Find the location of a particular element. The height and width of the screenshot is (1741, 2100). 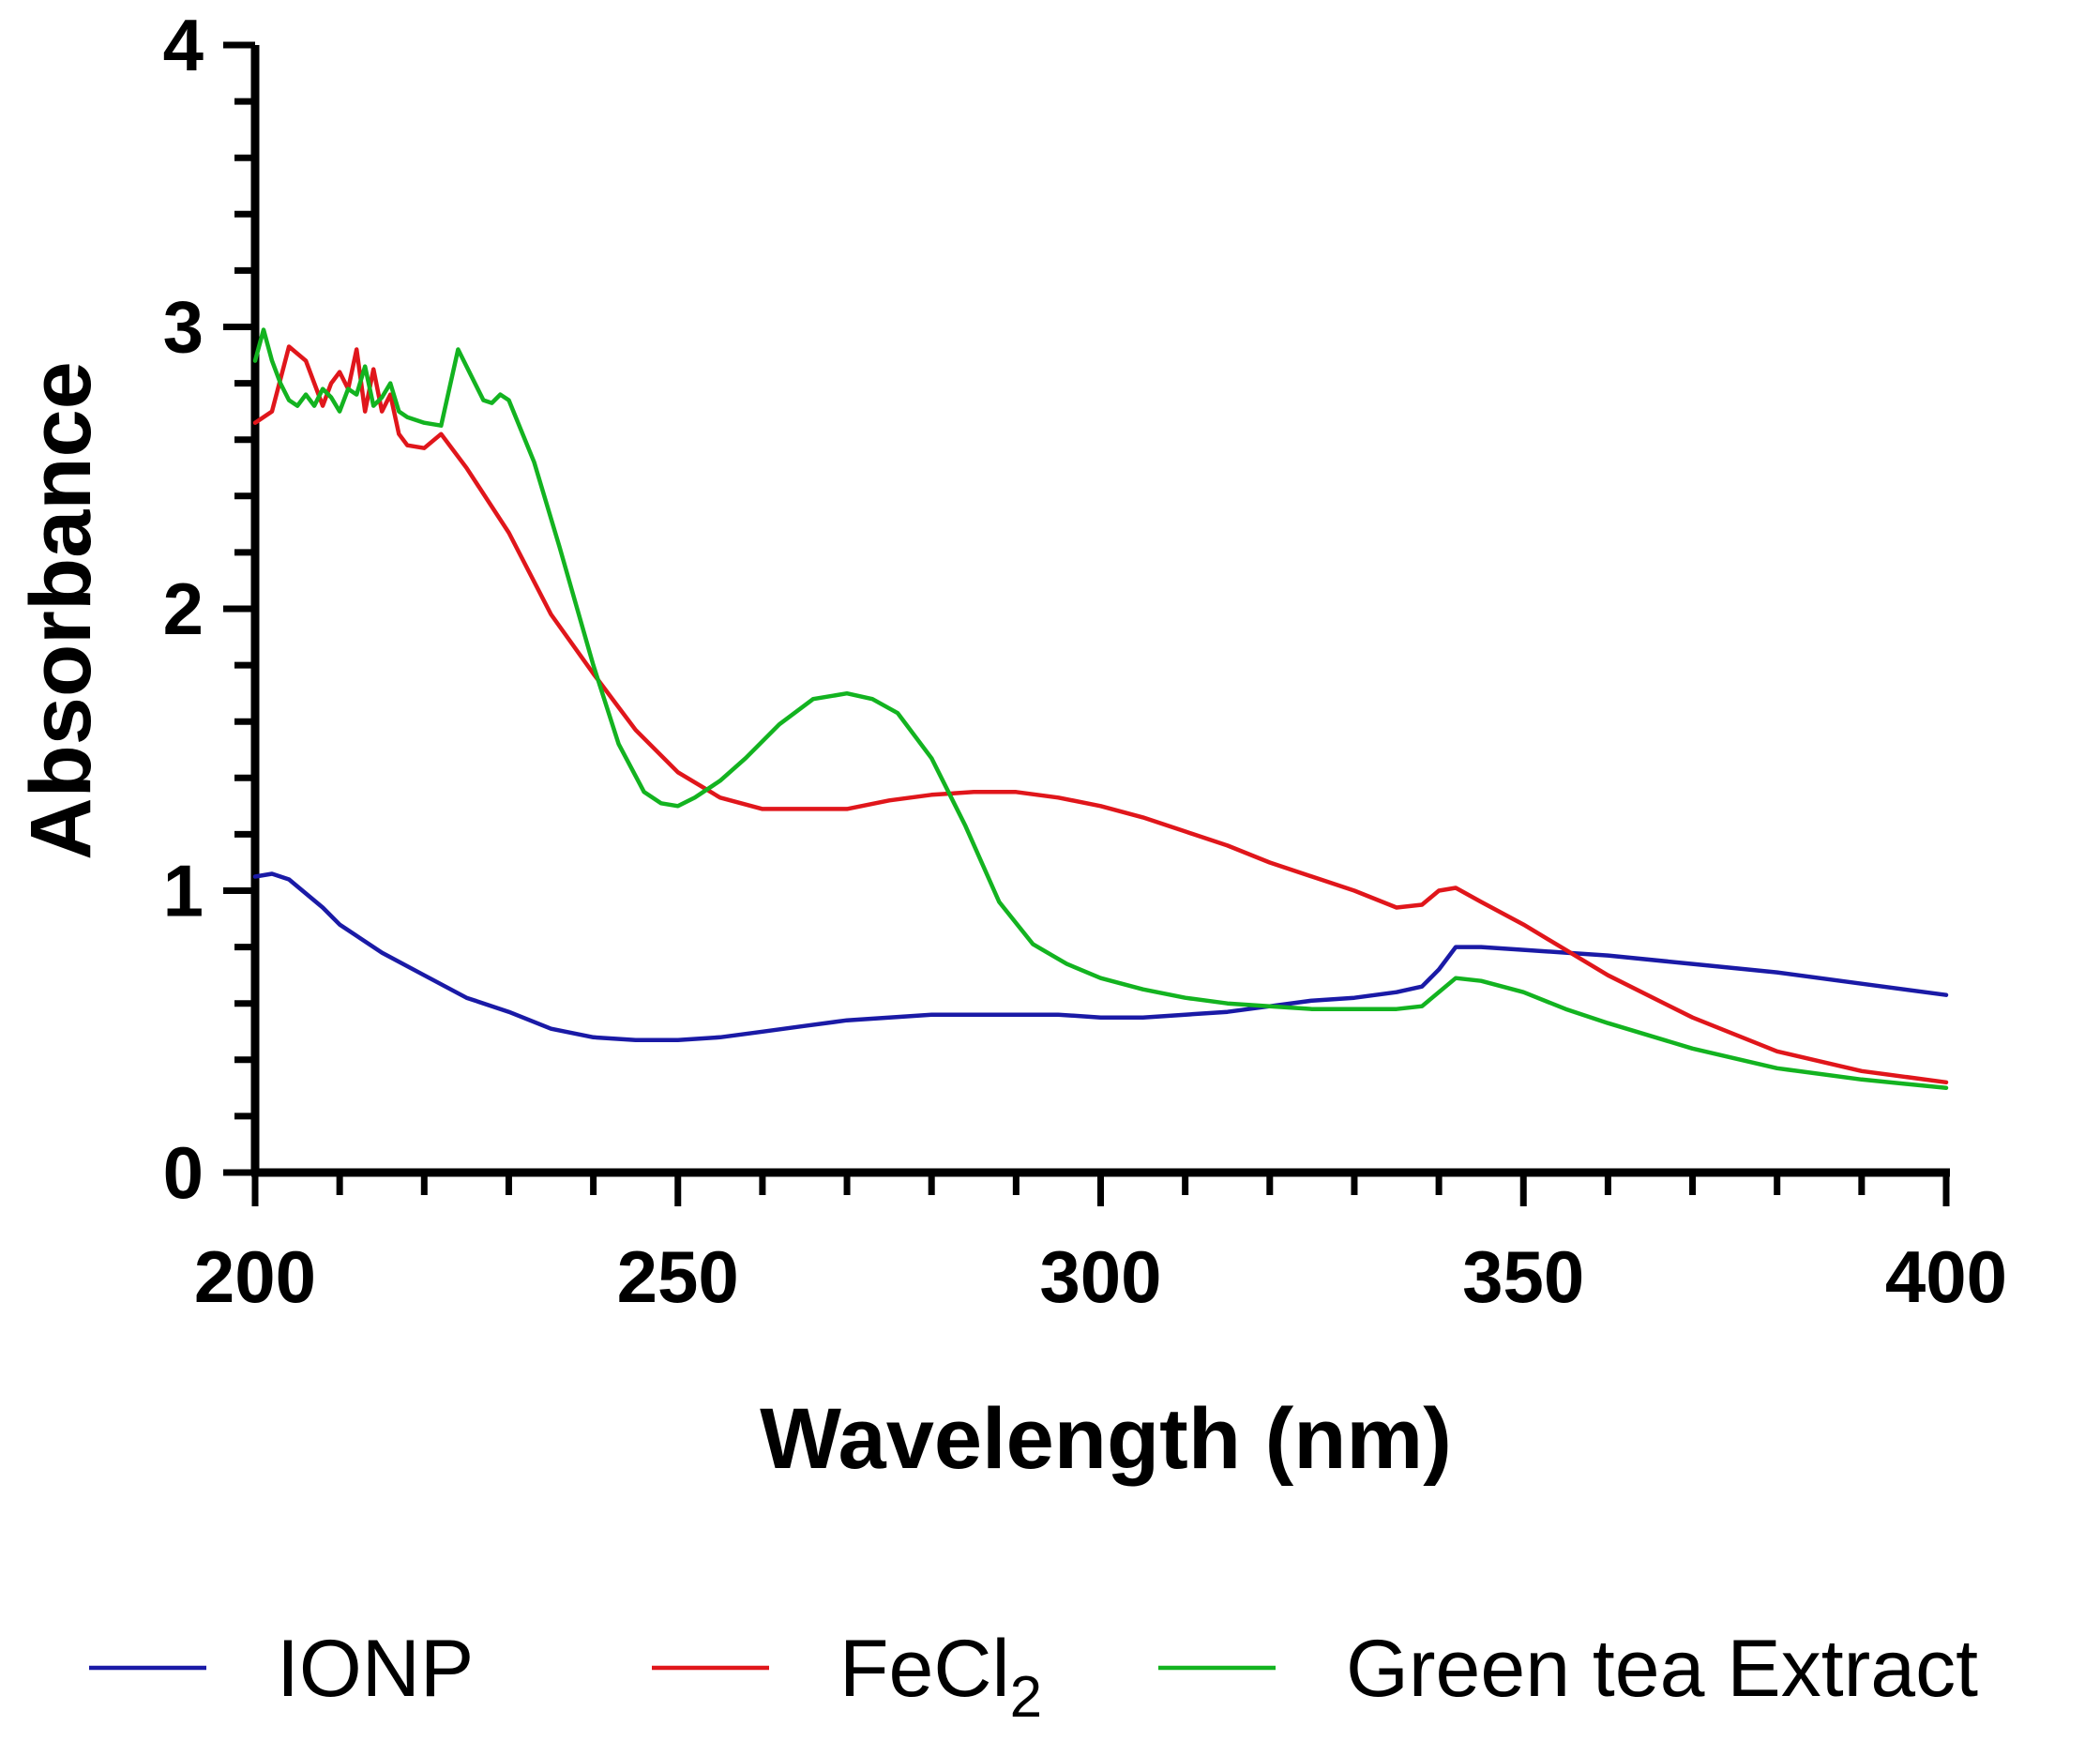

x-axis-title: Wavelength (nm) is located at coordinates (1106, 1439).